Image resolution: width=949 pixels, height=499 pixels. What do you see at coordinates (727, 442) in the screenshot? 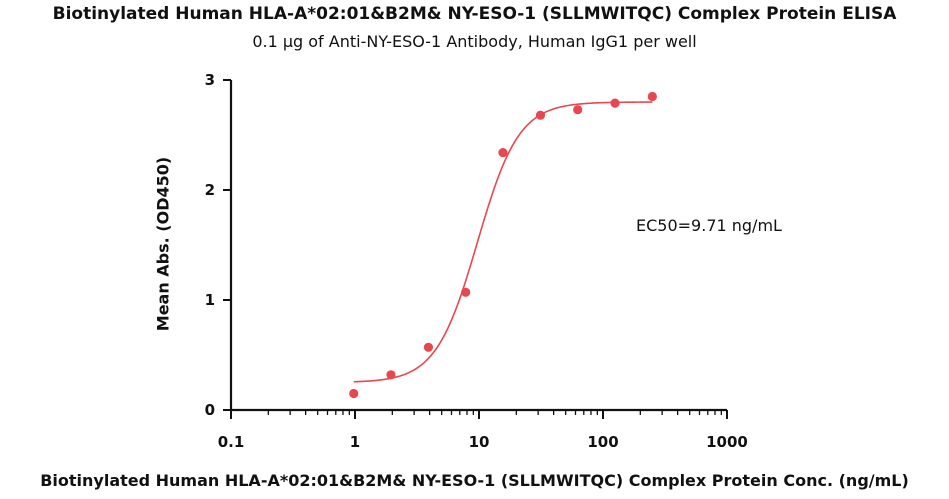
I see `x-tick-label: 1000` at bounding box center [727, 442].